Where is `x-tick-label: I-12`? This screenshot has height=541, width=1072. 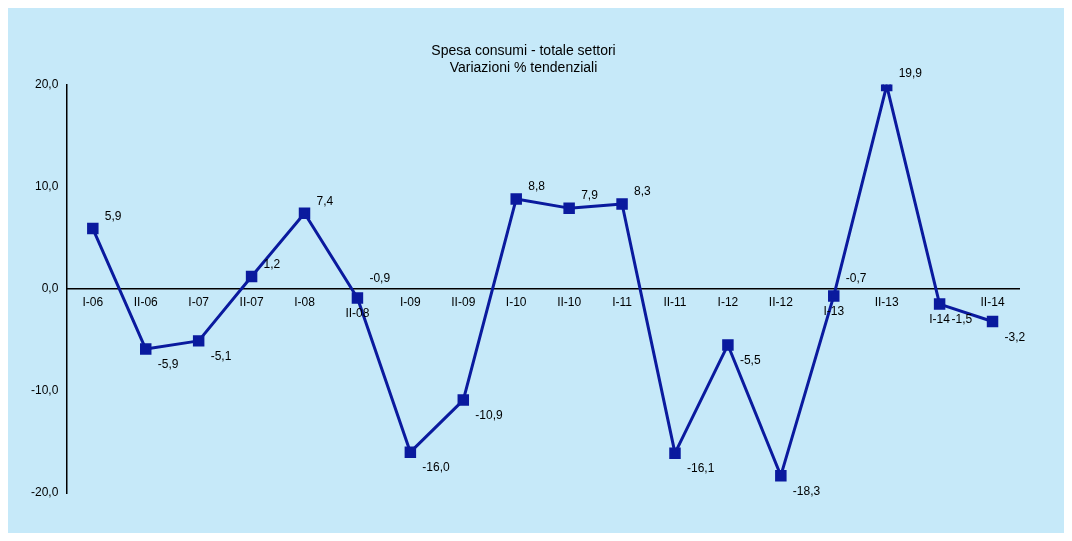
x-tick-label: I-12 is located at coordinates (728, 302).